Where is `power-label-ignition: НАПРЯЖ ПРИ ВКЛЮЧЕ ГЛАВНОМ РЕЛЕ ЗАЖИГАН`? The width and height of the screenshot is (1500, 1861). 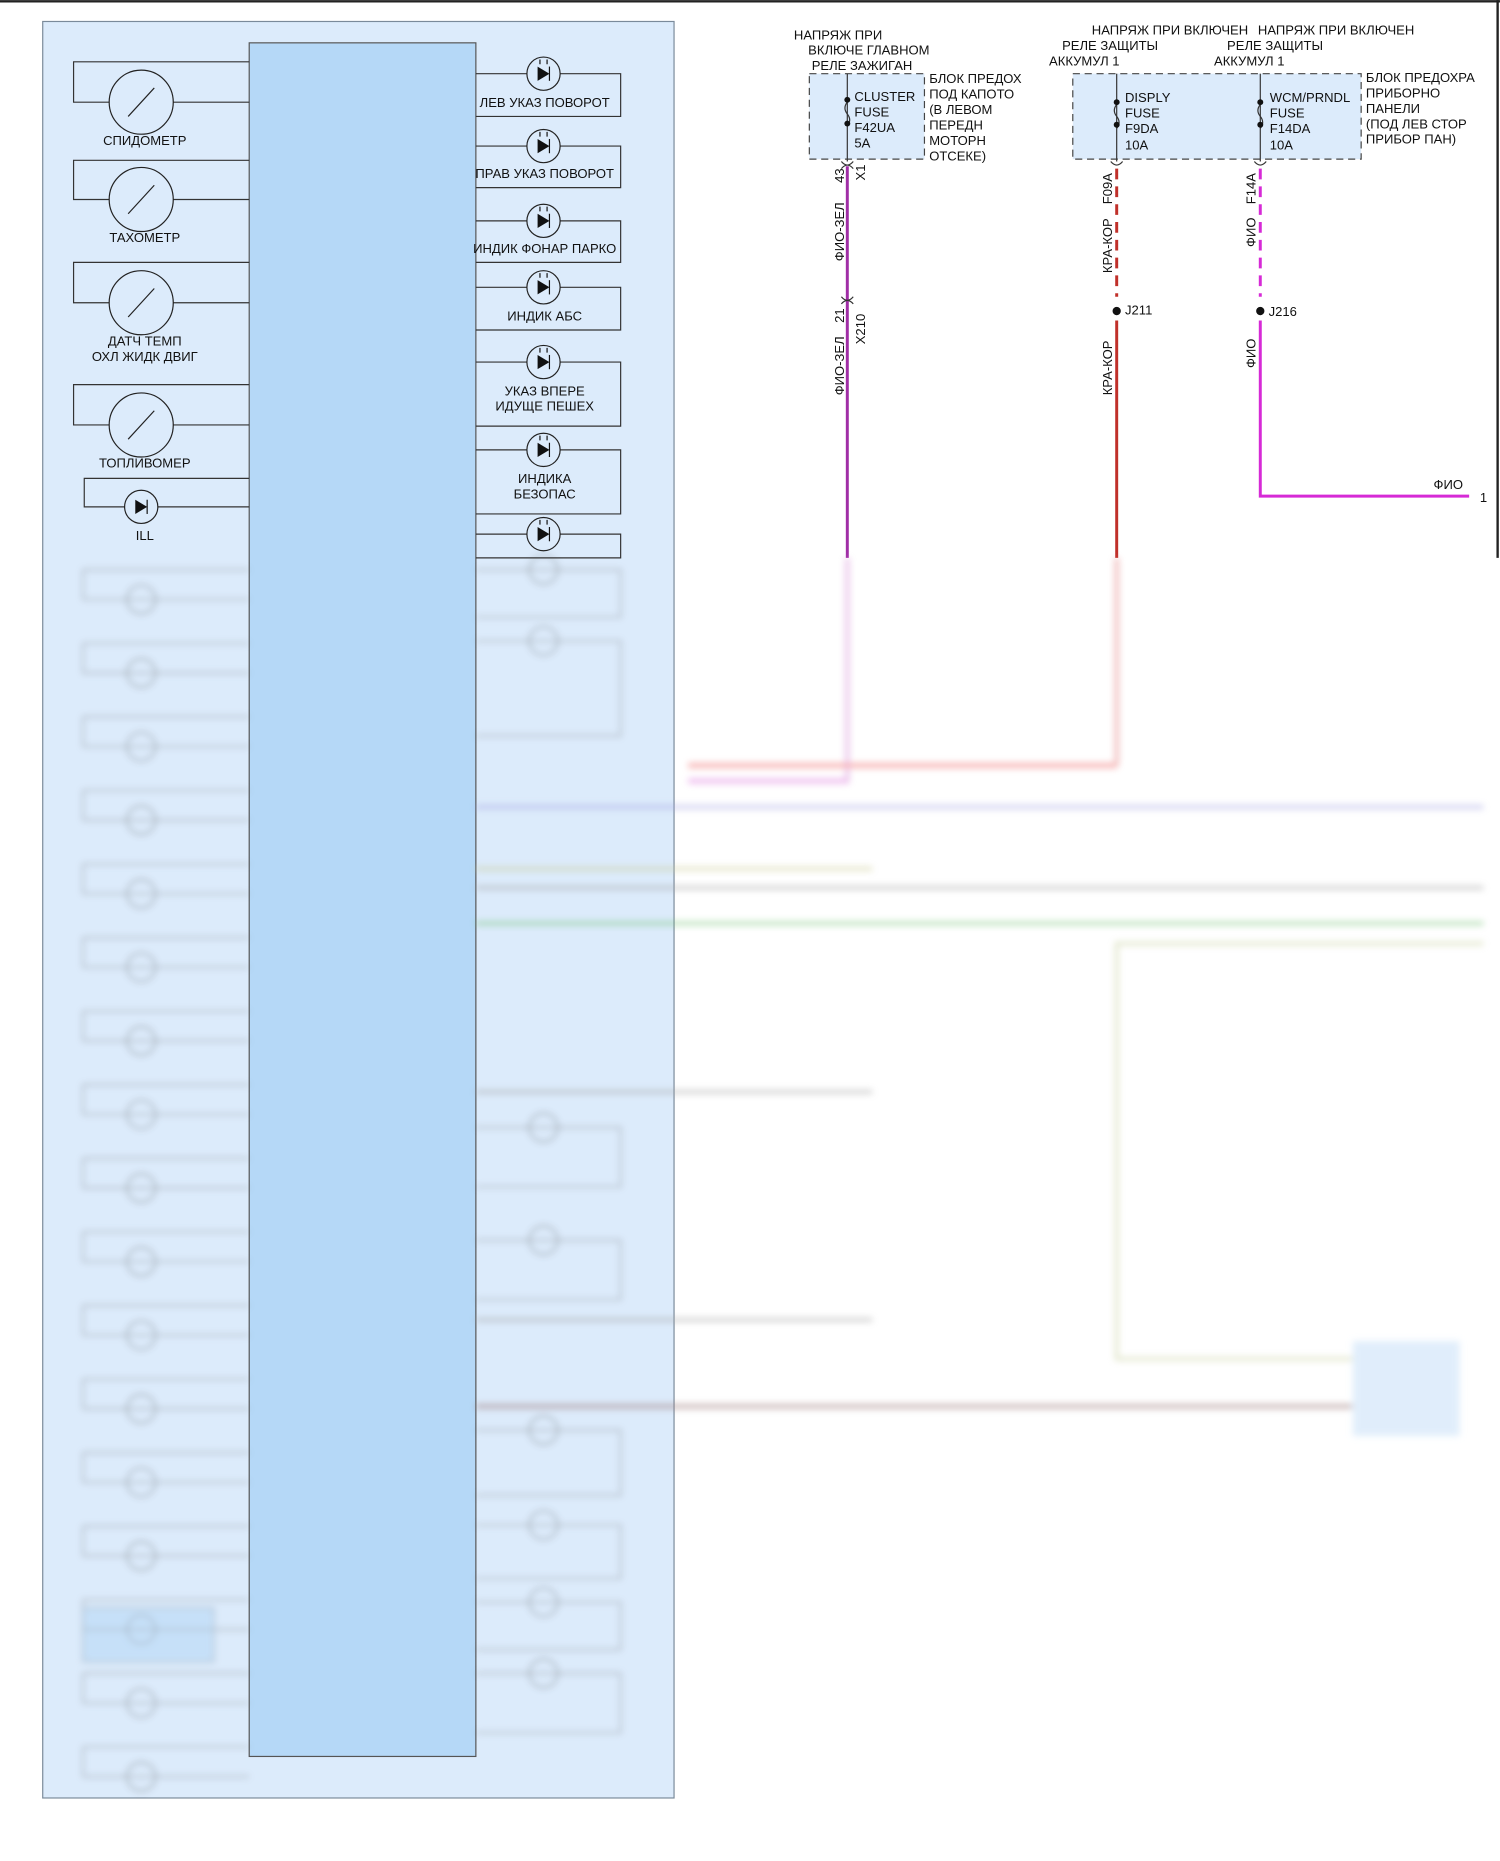
power-label-ignition: НАПРЯЖ ПРИ ВКЛЮЧЕ ГЛАВНОМ РЕЛЕ ЗАЖИГАН is located at coordinates (863, 50).